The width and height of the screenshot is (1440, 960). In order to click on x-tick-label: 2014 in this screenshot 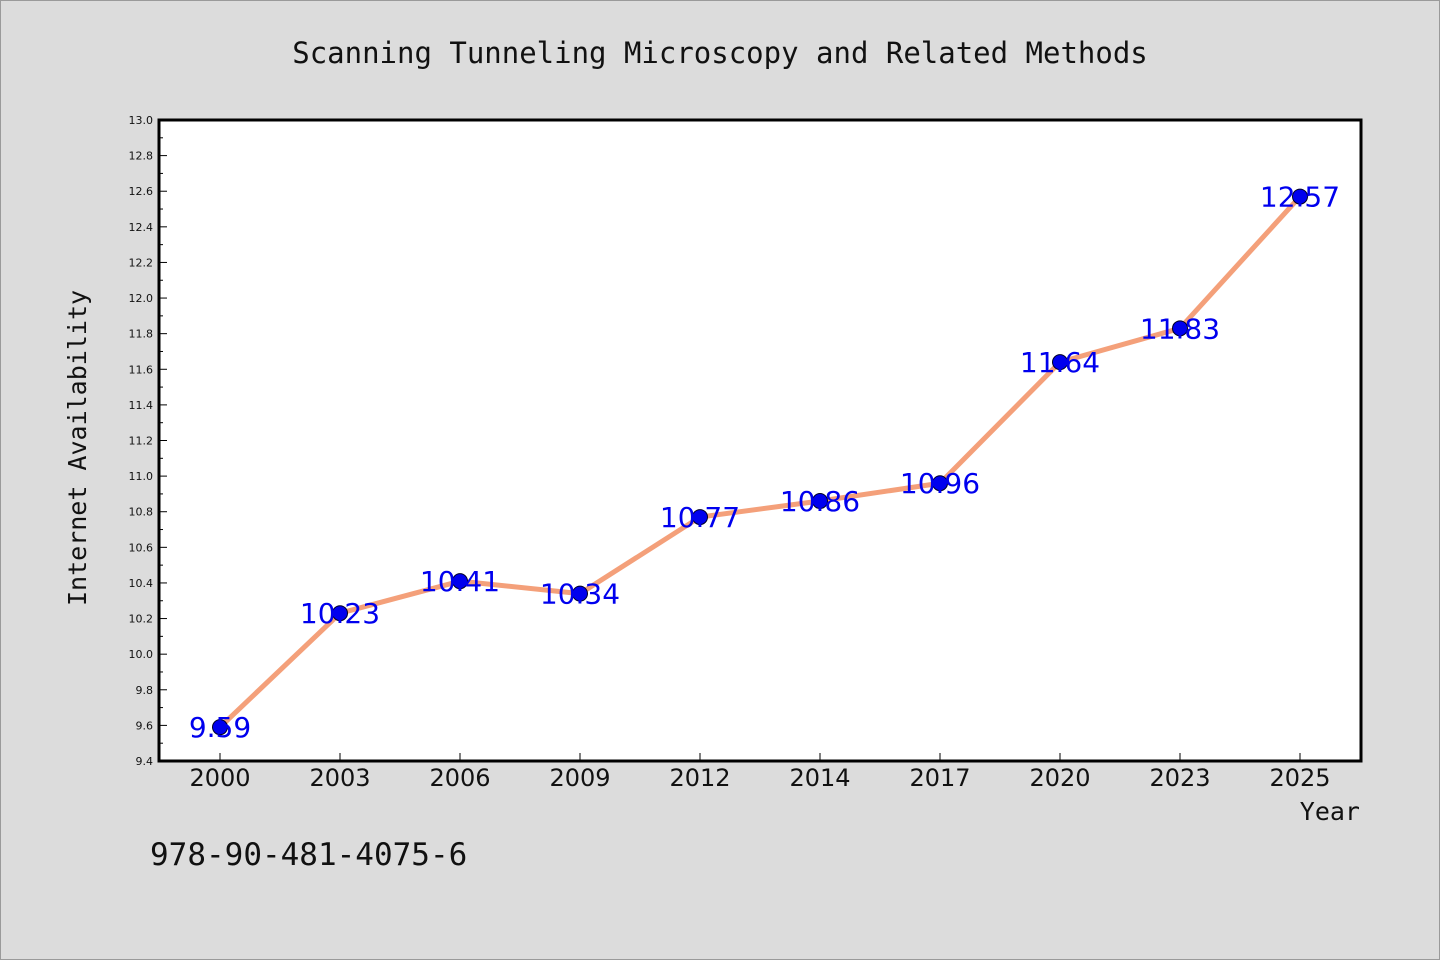, I will do `click(819, 778)`.